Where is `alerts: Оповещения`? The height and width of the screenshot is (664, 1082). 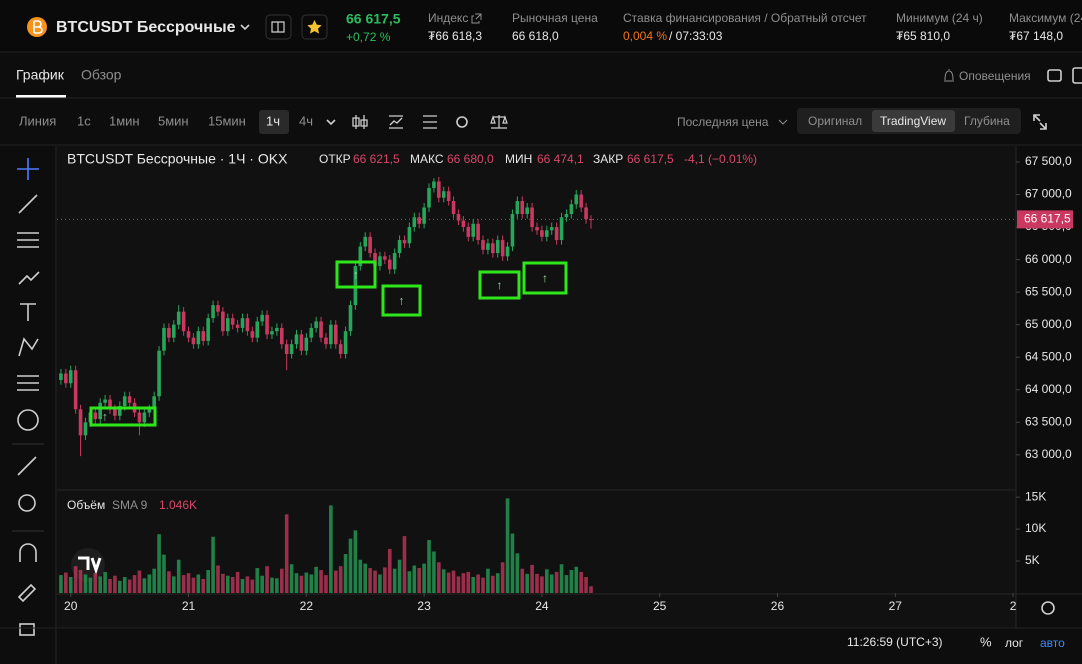 alerts: Оповещения is located at coordinates (995, 76).